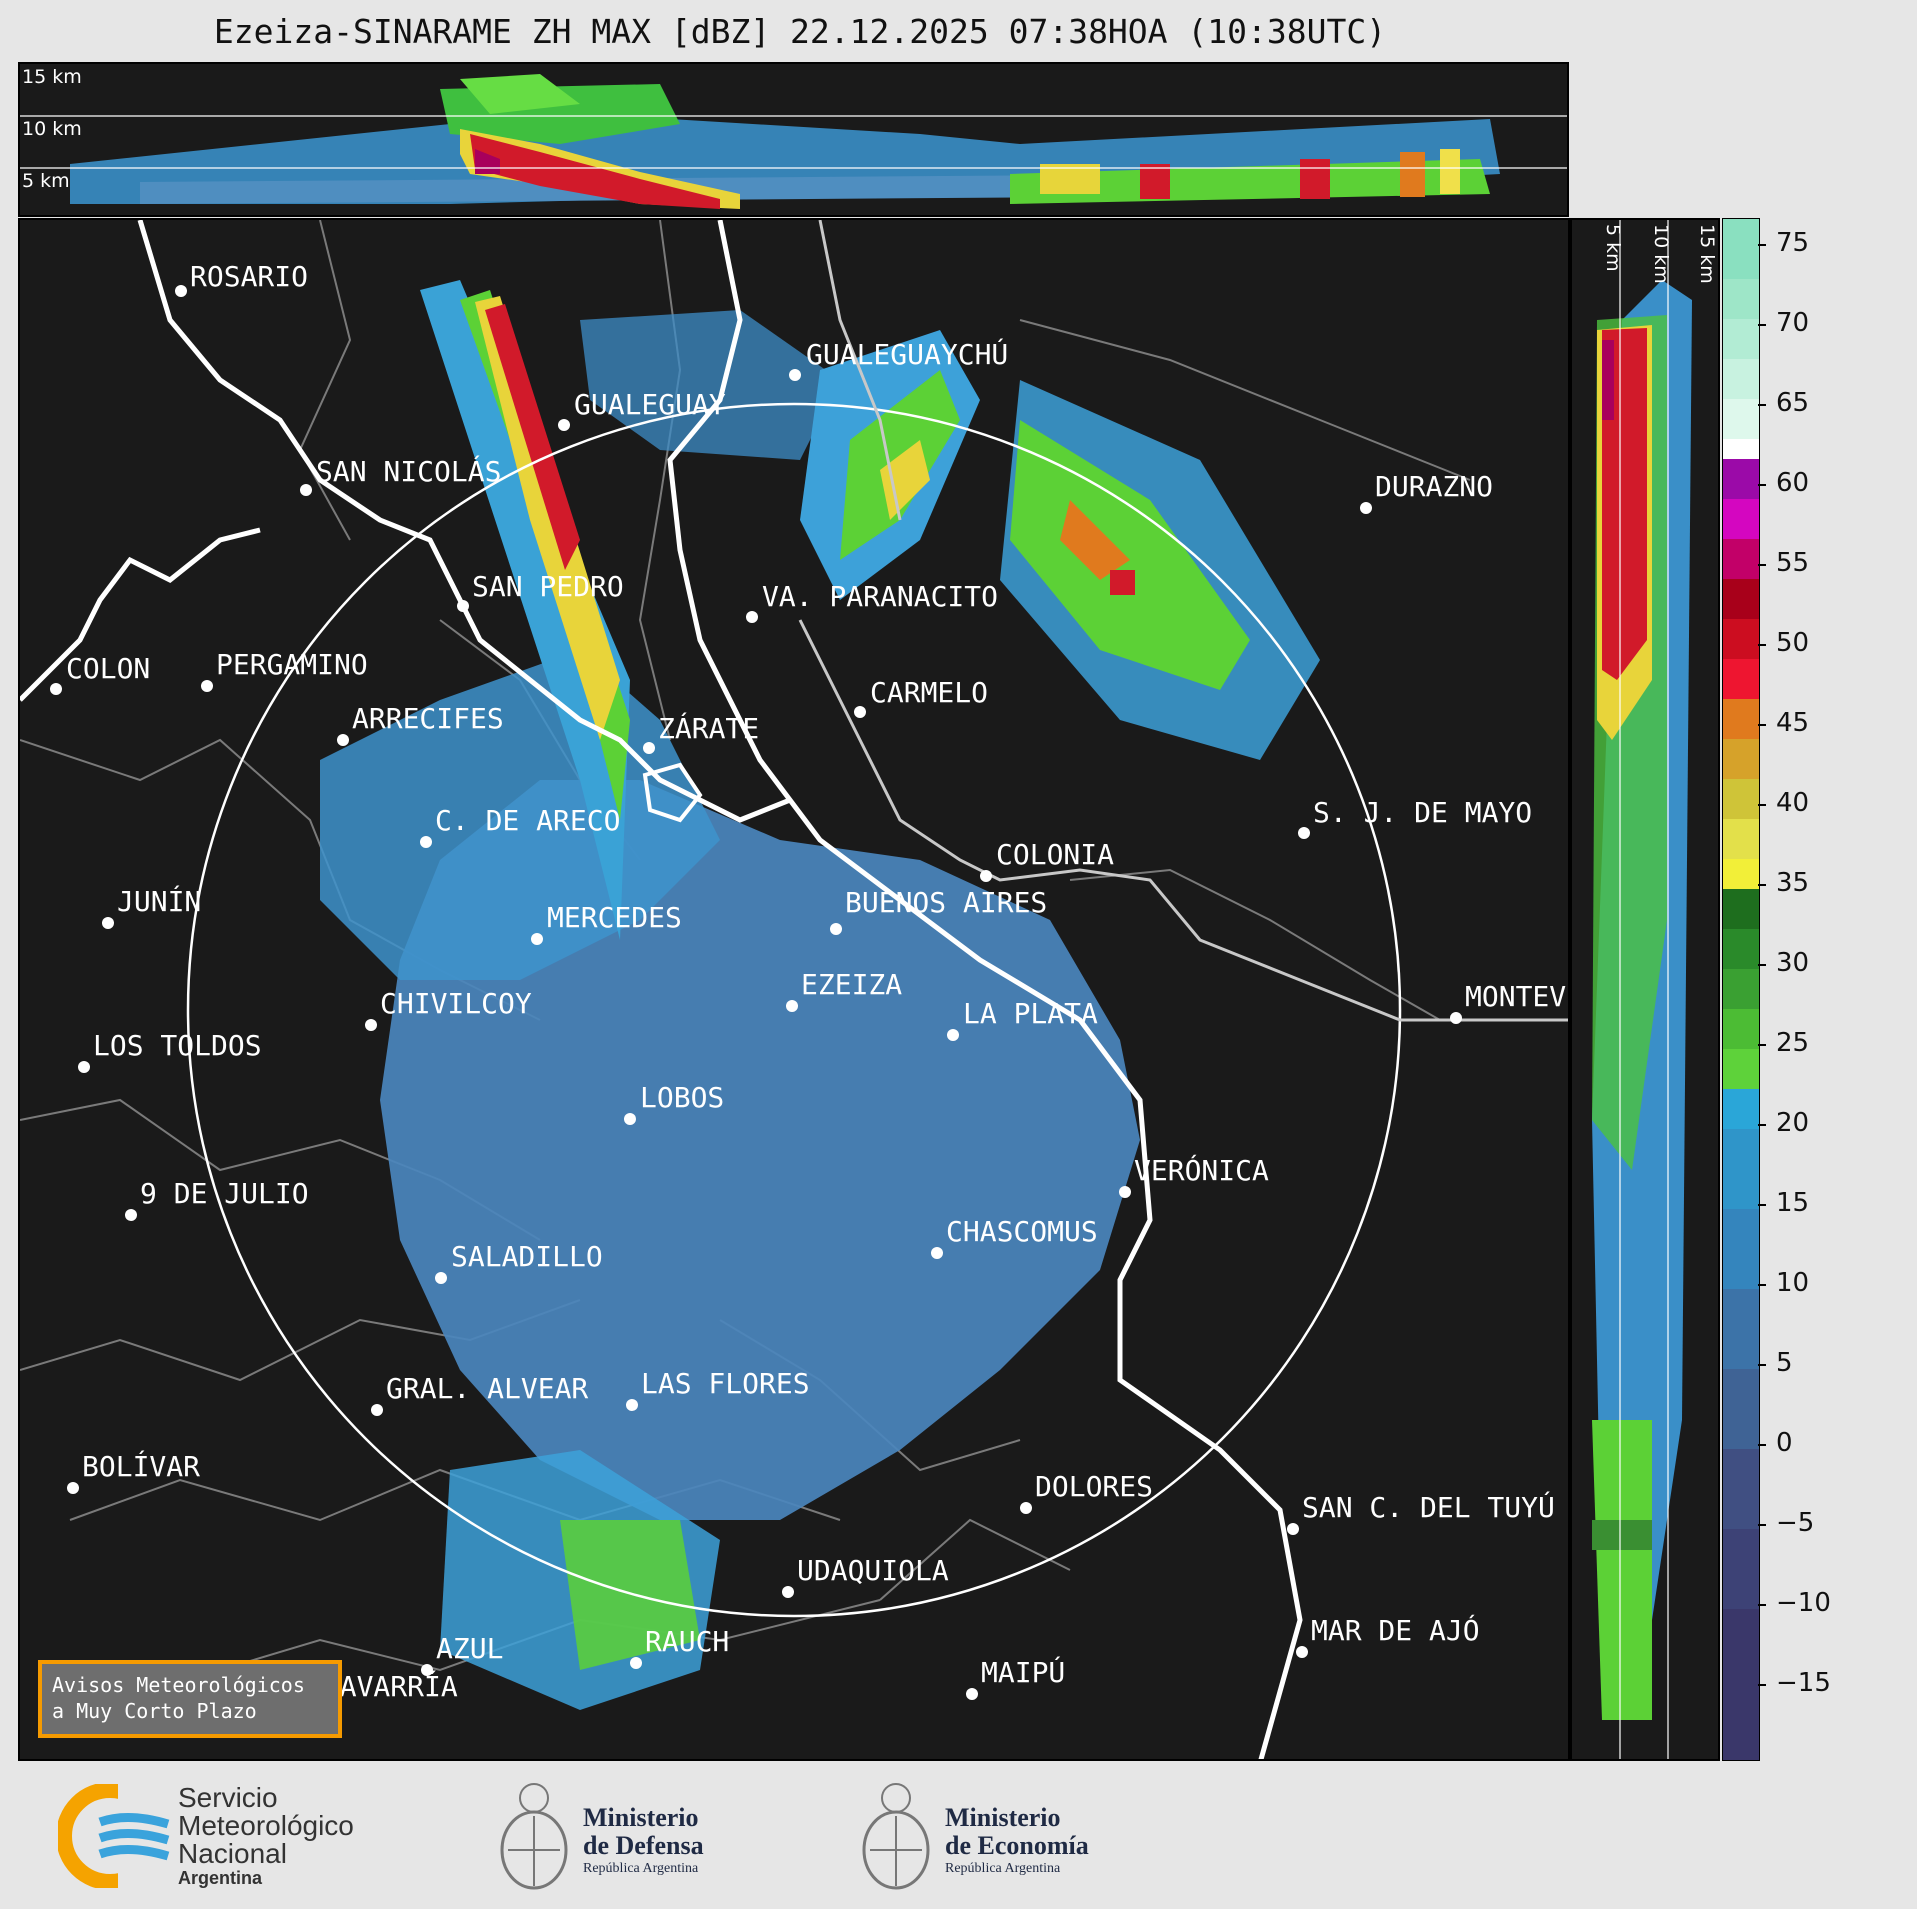 Image resolution: width=1917 pixels, height=1909 pixels. What do you see at coordinates (795, 375) in the screenshot?
I see `city-dot-gualeguaychu` at bounding box center [795, 375].